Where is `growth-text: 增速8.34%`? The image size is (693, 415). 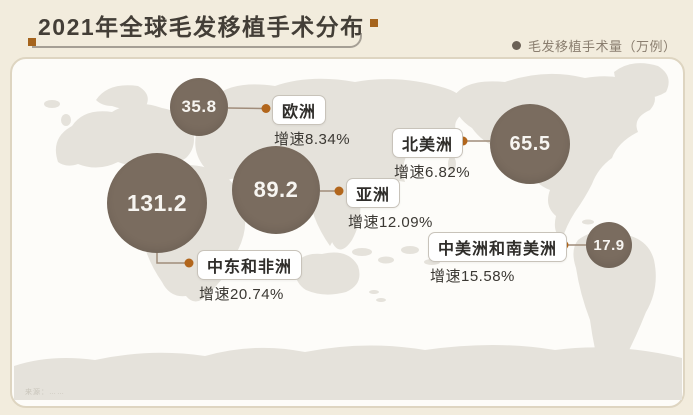 growth-text: 增速8.34% is located at coordinates (312, 139).